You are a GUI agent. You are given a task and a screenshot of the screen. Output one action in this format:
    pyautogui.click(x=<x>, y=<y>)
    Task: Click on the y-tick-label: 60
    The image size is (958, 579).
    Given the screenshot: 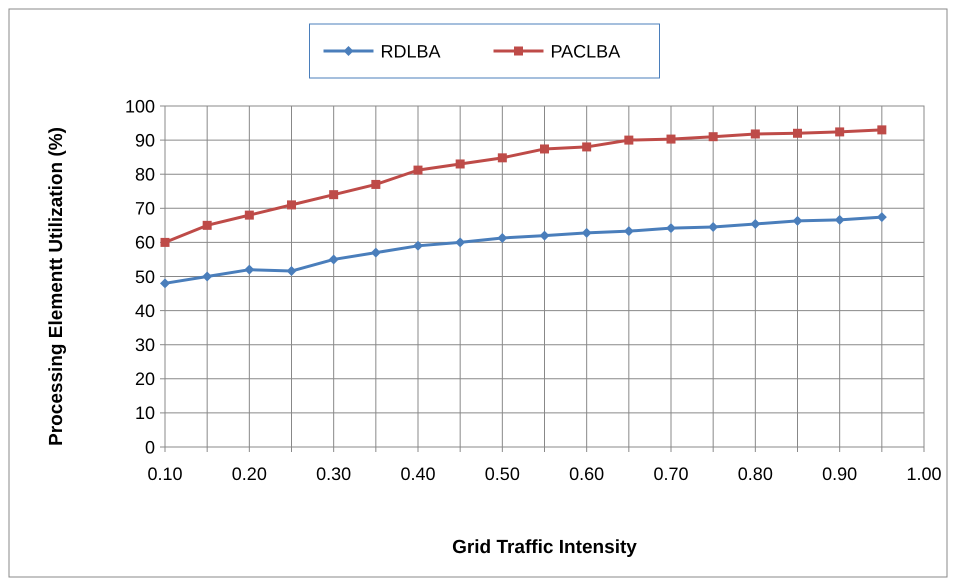 What is the action you would take?
    pyautogui.click(x=144, y=242)
    